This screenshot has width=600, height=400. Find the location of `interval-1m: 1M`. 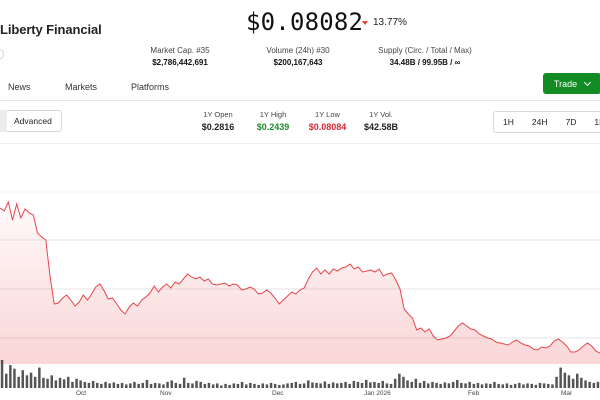

interval-1m: 1M is located at coordinates (597, 122).